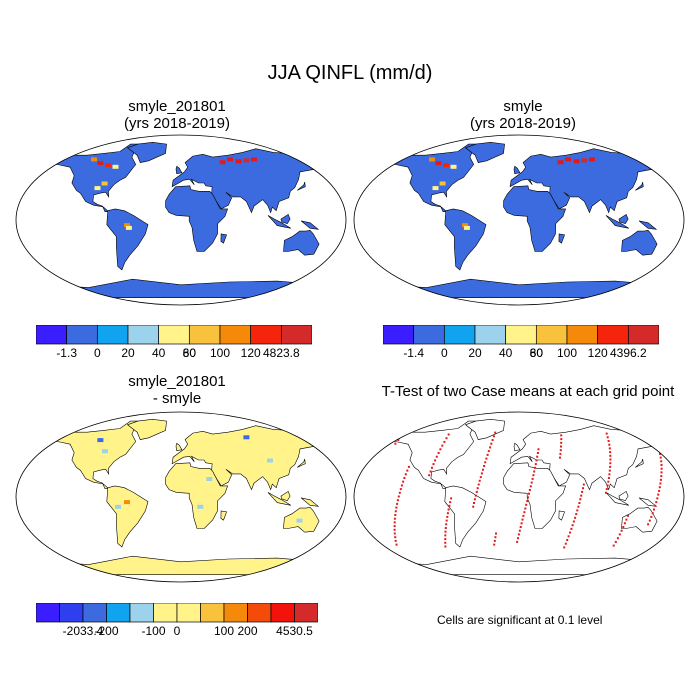 The width and height of the screenshot is (700, 700). I want to click on landmass-japan, so click(301, 186).